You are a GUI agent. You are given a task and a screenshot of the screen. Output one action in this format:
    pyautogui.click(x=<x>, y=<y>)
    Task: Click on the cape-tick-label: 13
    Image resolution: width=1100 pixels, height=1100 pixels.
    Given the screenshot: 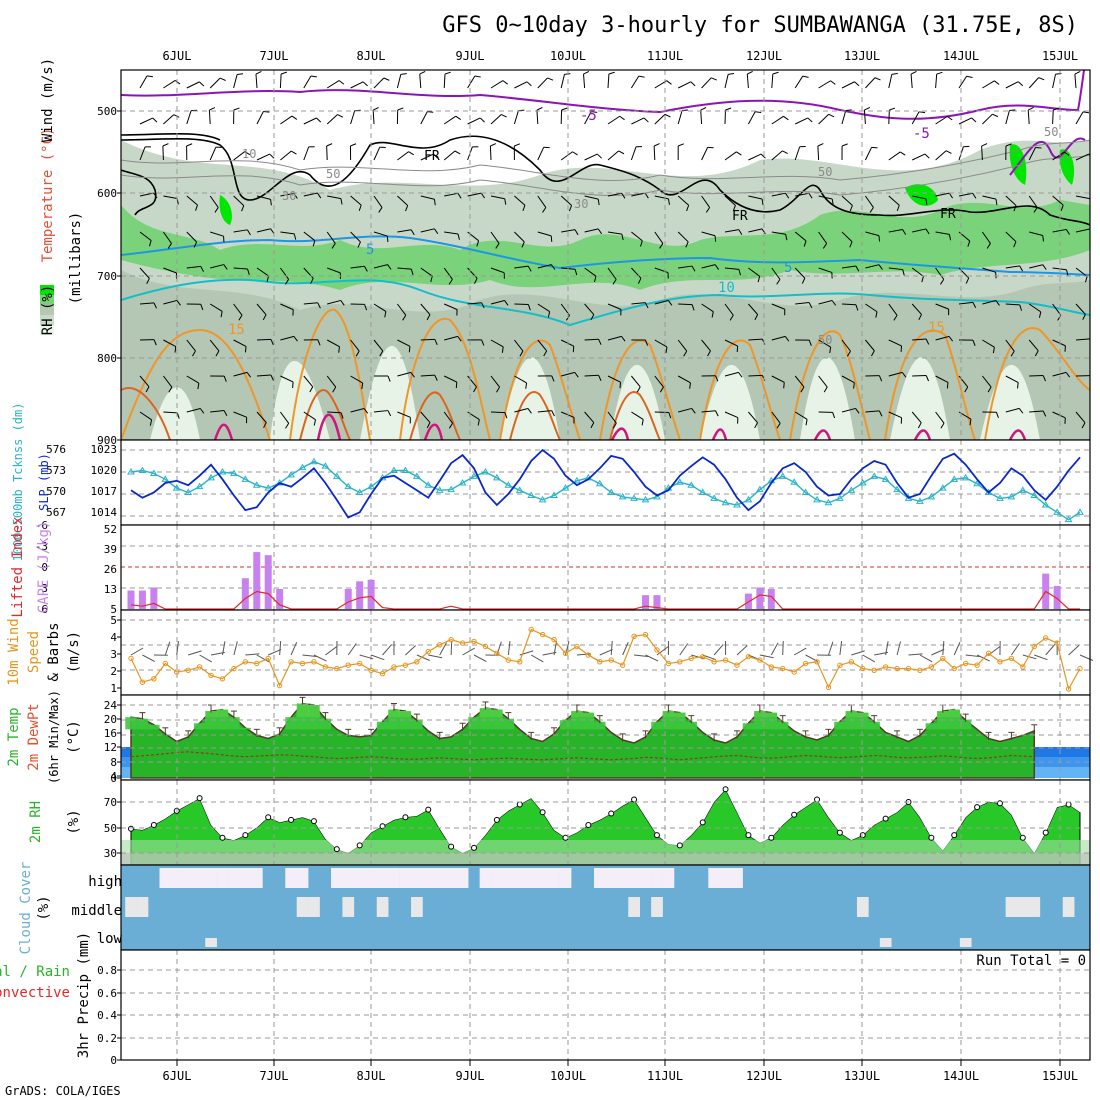 What is the action you would take?
    pyautogui.click(x=110, y=589)
    